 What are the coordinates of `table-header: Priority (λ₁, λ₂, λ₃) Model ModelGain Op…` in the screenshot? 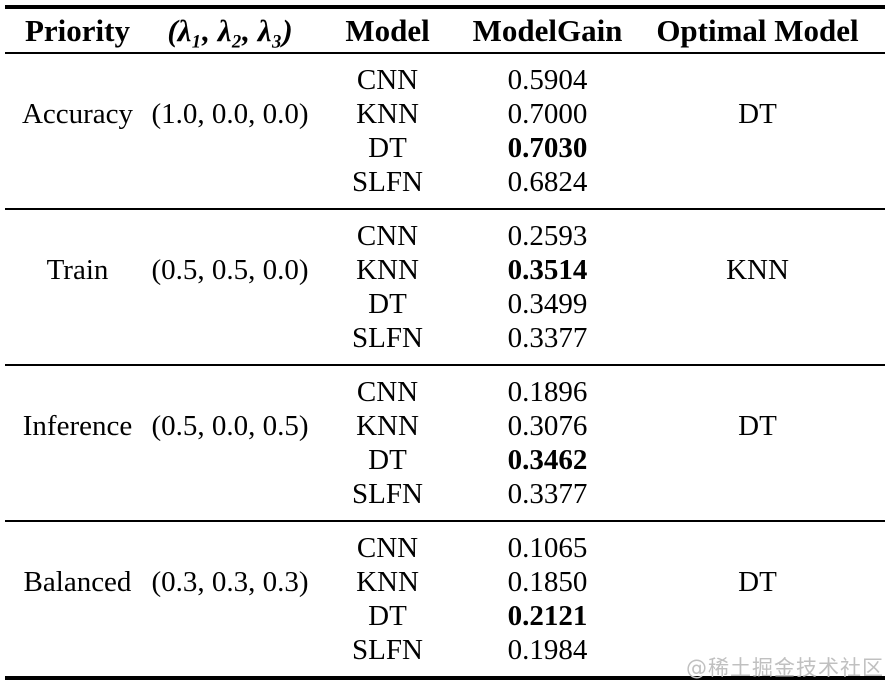 It's located at (445, 30).